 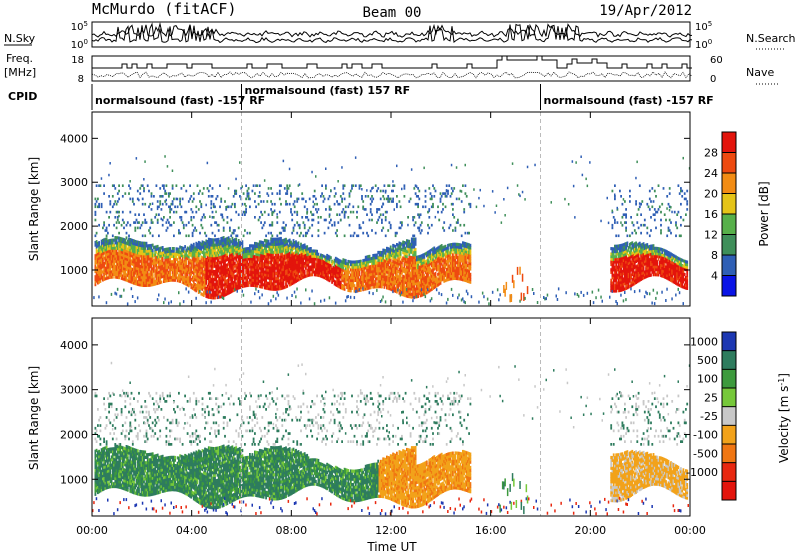 I want to click on power-cell-2091, so click(x=232, y=267).